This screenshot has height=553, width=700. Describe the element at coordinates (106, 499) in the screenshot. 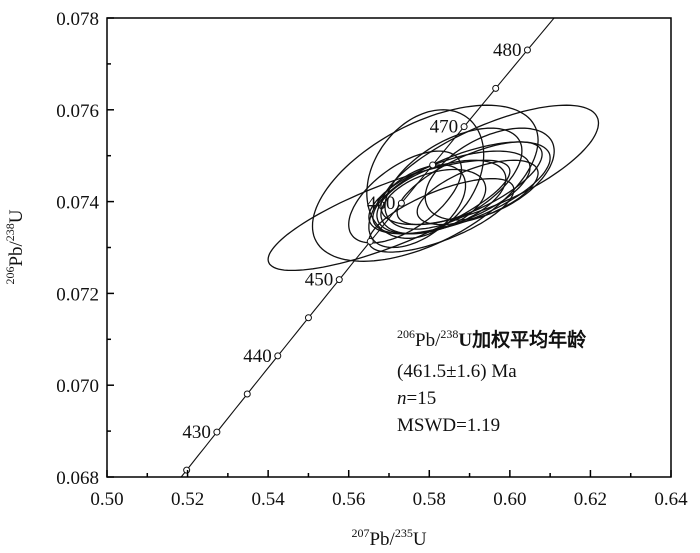

I see `x-tick-label: 0.50` at that location.